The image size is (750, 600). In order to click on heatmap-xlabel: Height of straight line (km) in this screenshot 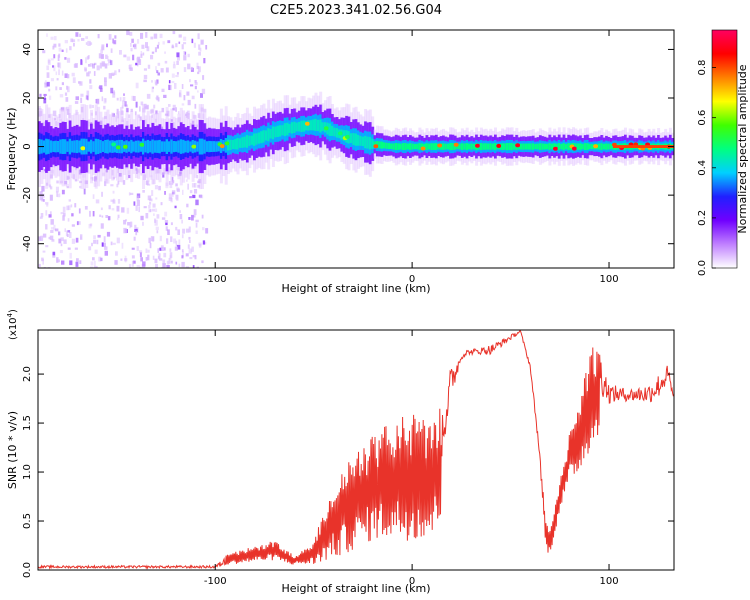, I will do `click(355, 288)`.